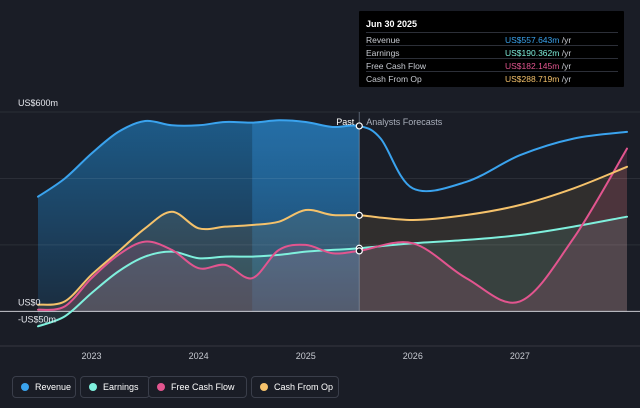  Describe the element at coordinates (306, 216) in the screenshot. I see `revenue-area-highlight` at that location.